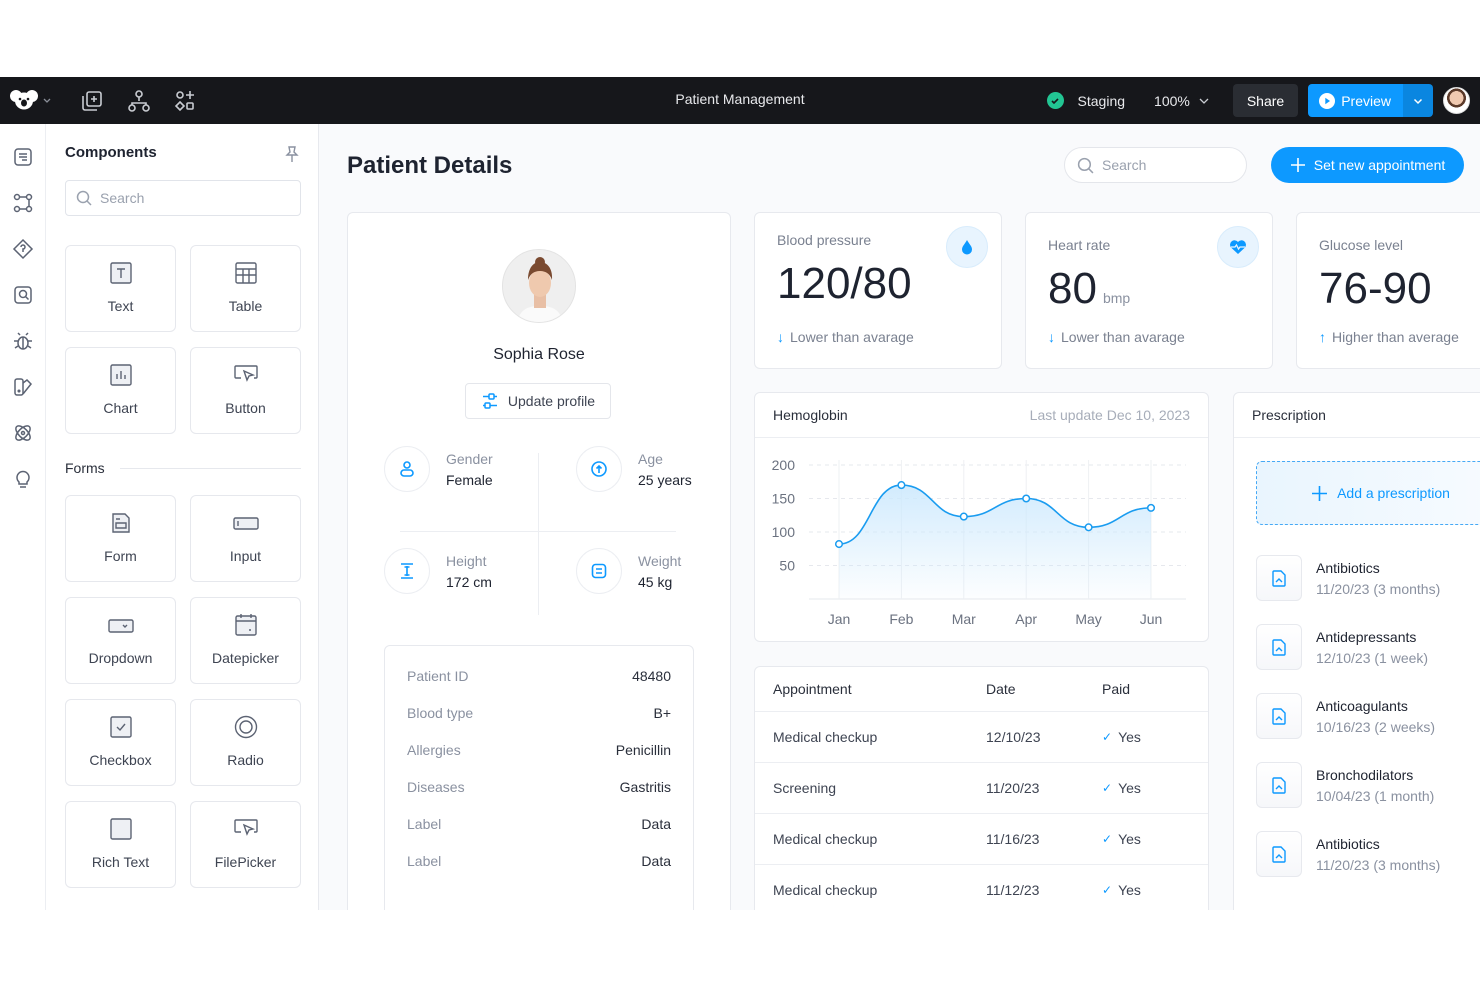 Image resolution: width=1480 pixels, height=987 pixels. Describe the element at coordinates (120, 742) in the screenshot. I see `component-checkbox: Checkbox` at that location.